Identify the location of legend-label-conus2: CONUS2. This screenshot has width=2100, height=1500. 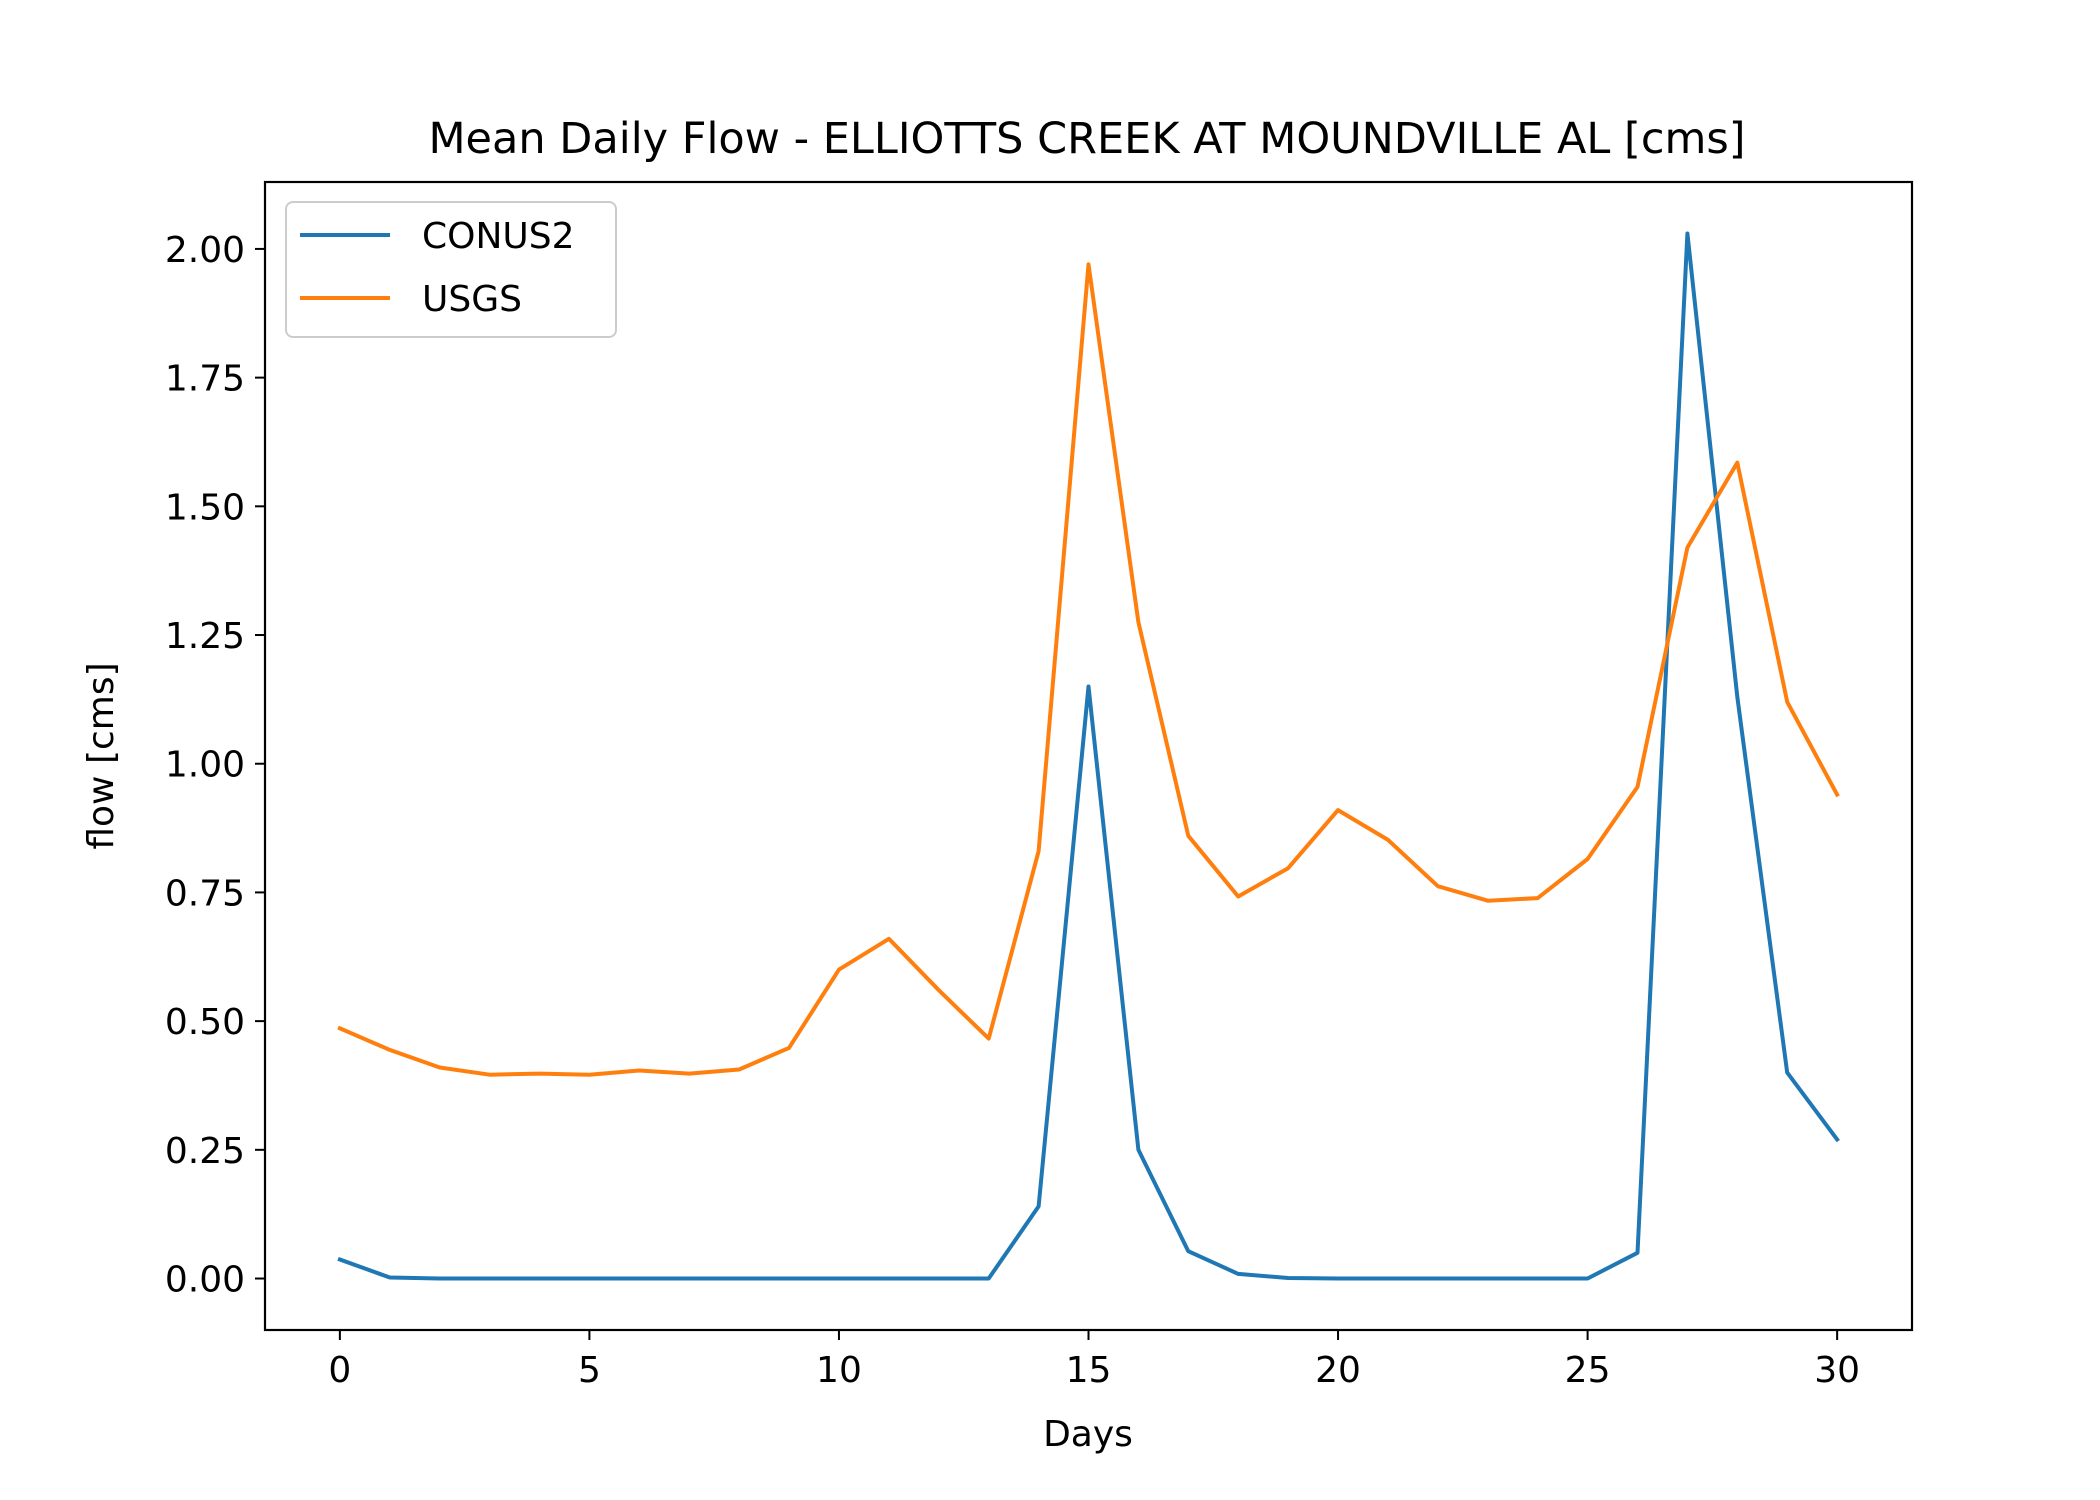
(498, 236).